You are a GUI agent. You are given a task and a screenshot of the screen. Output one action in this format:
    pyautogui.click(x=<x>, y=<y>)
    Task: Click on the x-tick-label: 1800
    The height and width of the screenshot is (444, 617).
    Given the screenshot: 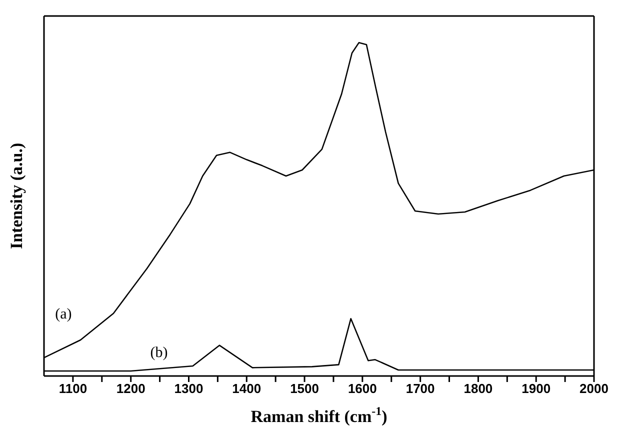 What is the action you would take?
    pyautogui.click(x=478, y=388)
    